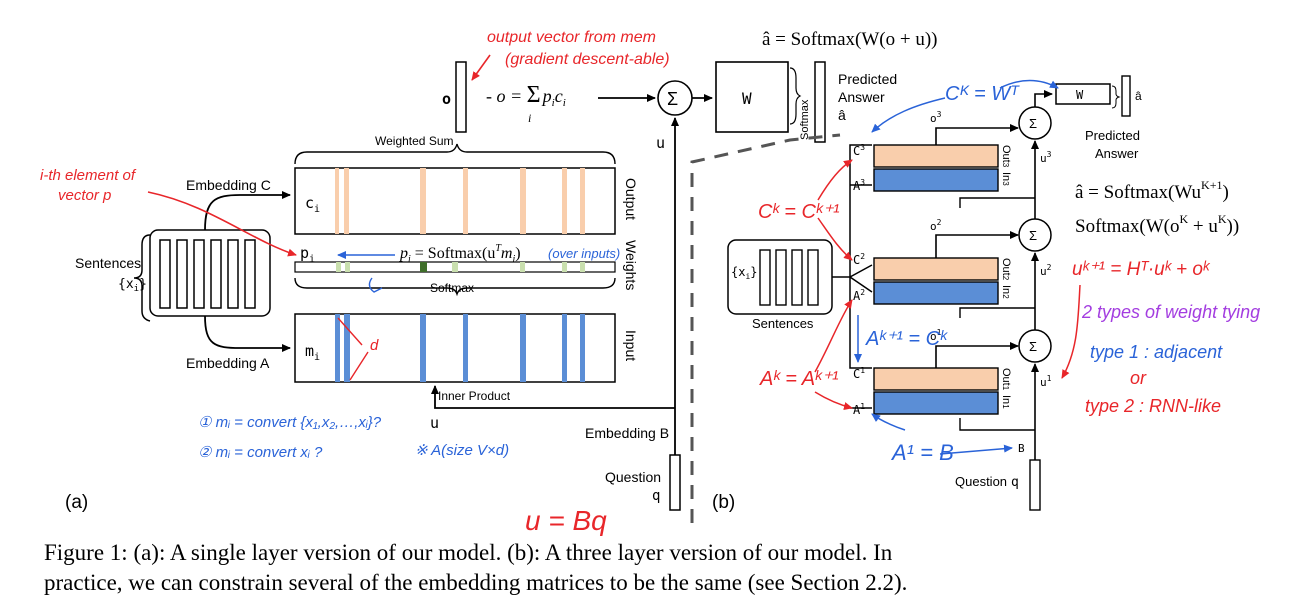  I want to click on eq-a-hat-b: â = Softmax(WuK+1), so click(1152, 190).